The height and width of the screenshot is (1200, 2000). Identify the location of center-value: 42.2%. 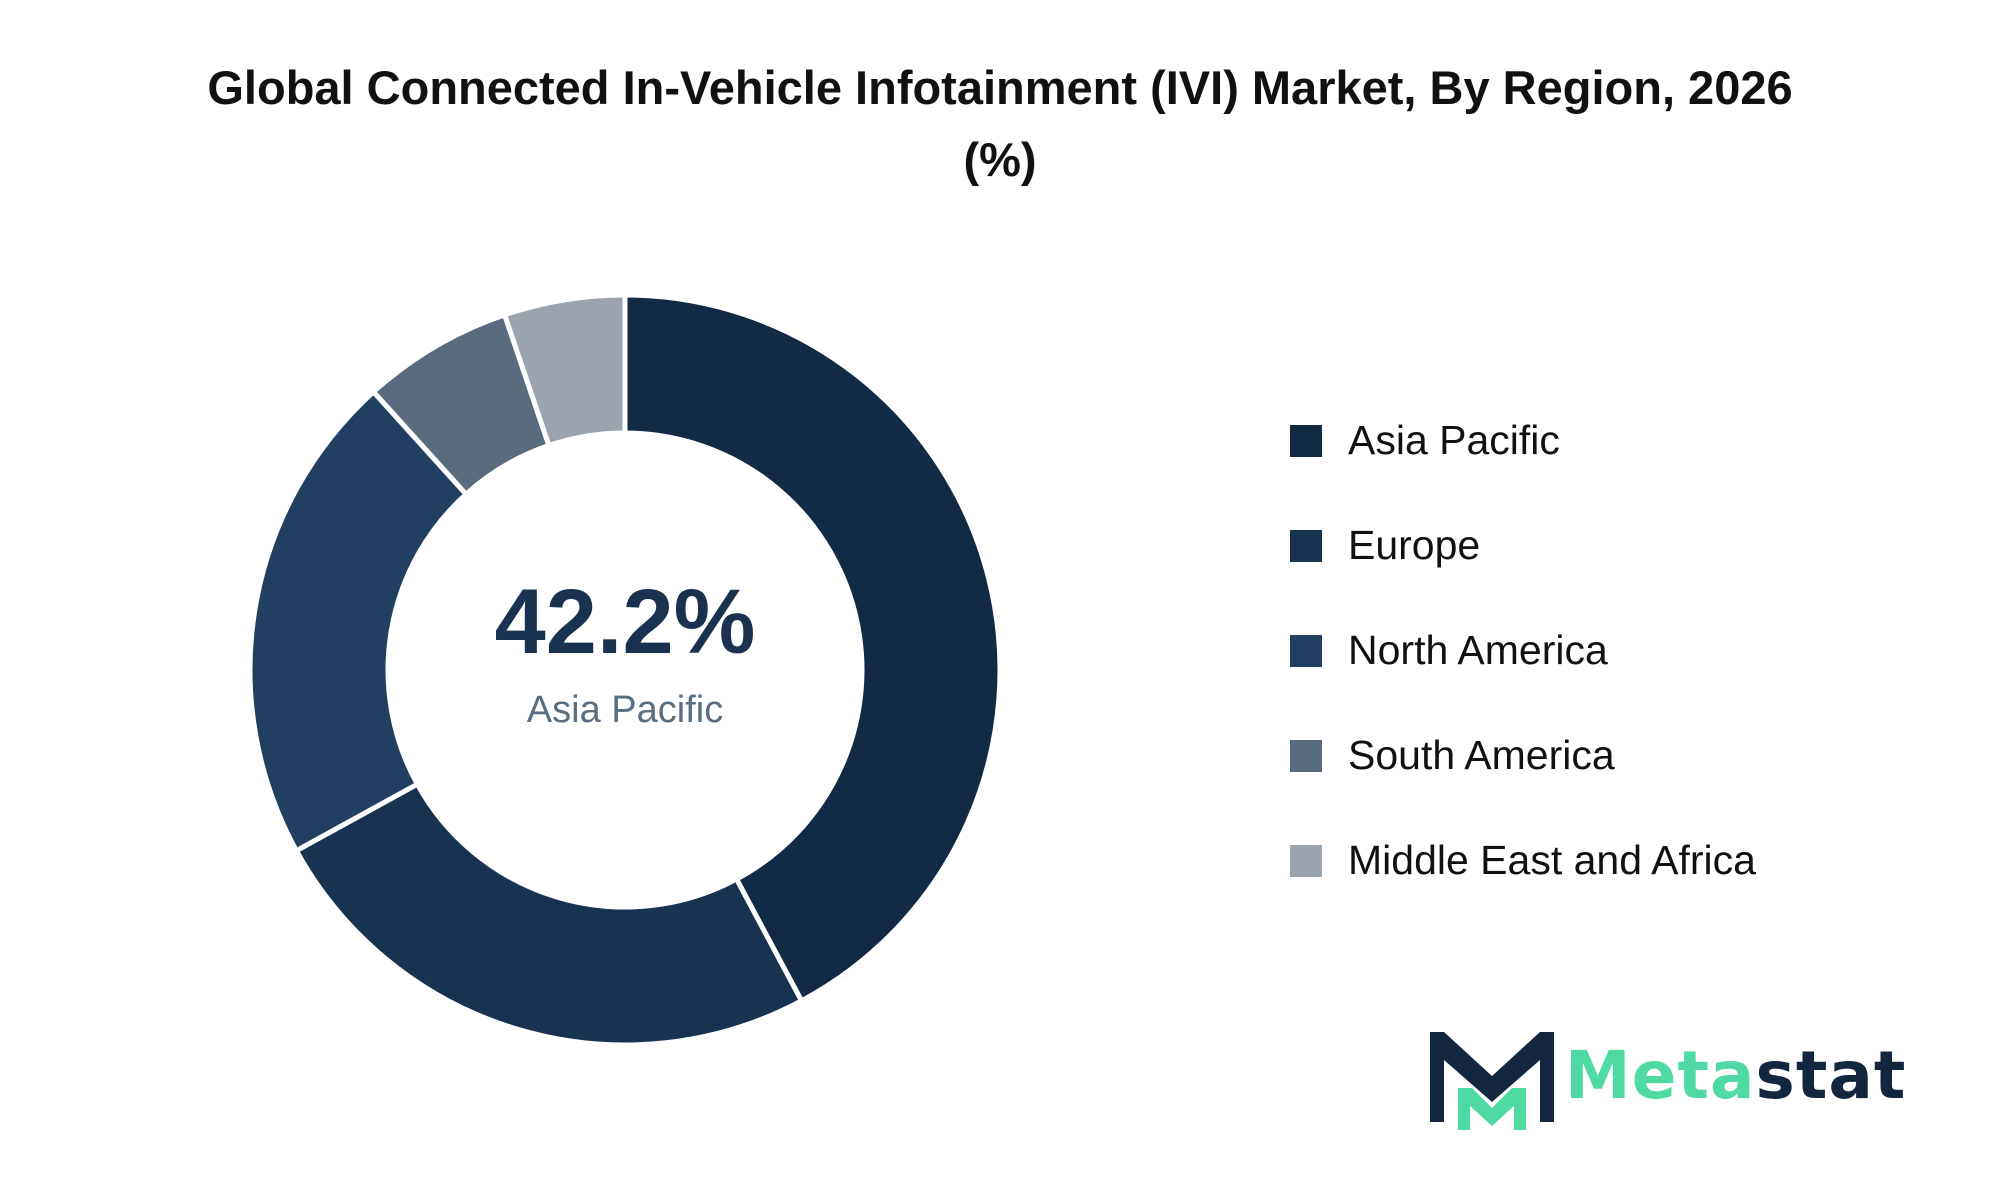
(625, 622).